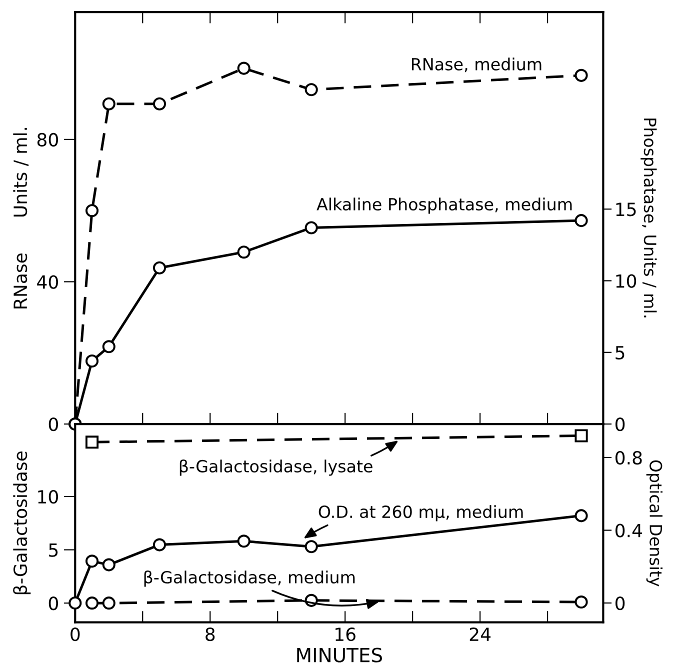  I want to click on y2-tick-label: 5, so click(620, 353).